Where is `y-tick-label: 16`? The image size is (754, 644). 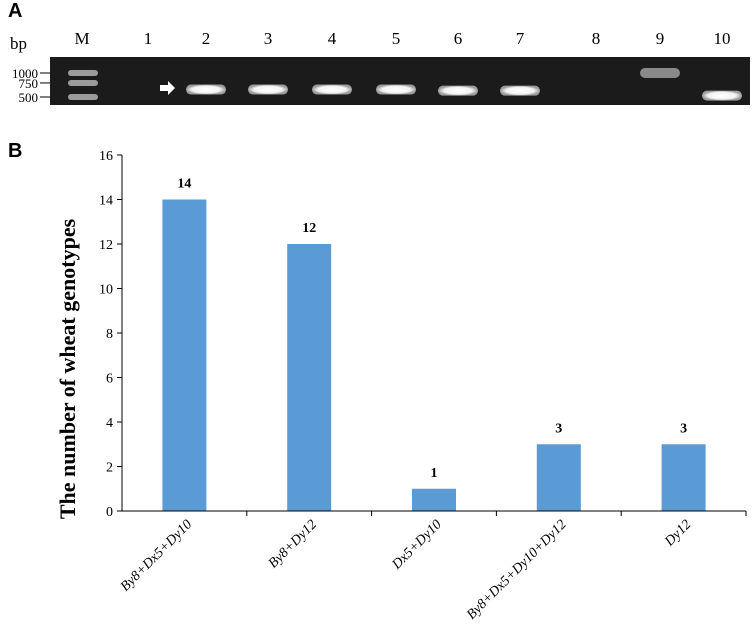 y-tick-label: 16 is located at coordinates (106, 156).